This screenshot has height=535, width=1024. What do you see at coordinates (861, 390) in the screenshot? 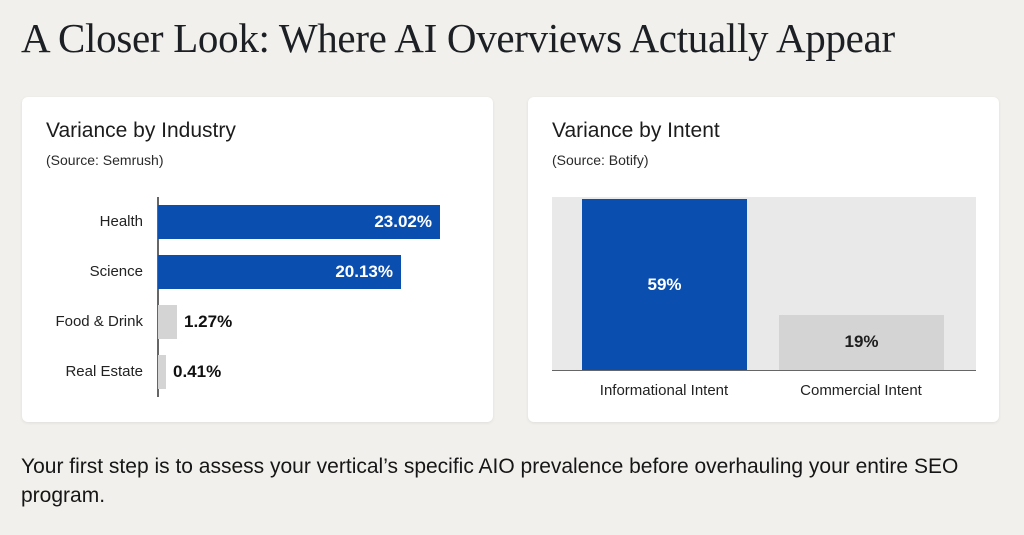
I see `category-label-commercial: Commercial Intent` at bounding box center [861, 390].